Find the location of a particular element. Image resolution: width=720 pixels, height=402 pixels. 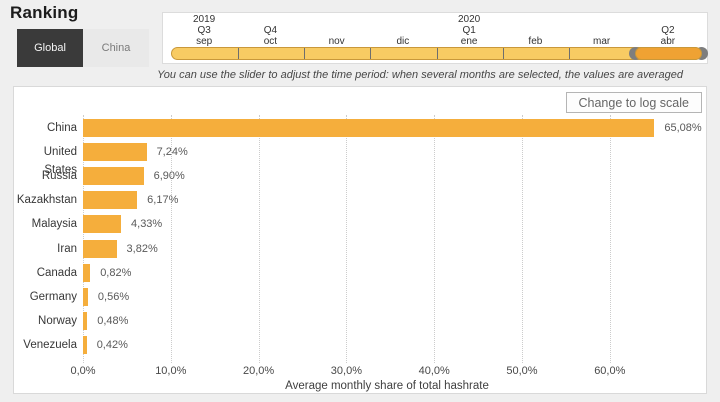

gridline-50pct is located at coordinates (522, 239).